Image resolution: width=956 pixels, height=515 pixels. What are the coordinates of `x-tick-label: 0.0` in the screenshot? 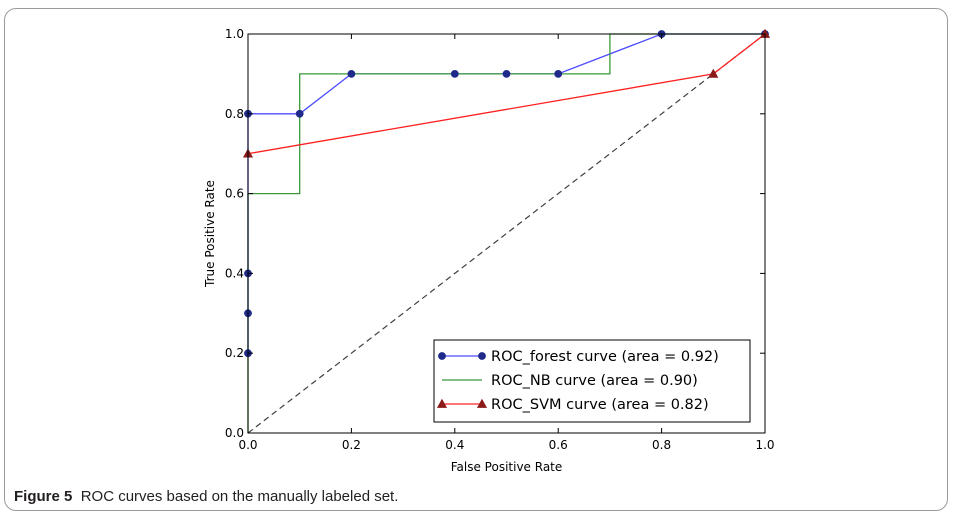 It's located at (247, 445).